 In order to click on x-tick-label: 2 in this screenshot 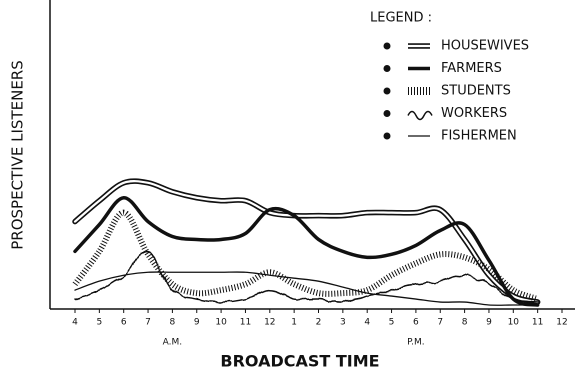, I will do `click(319, 323)`.